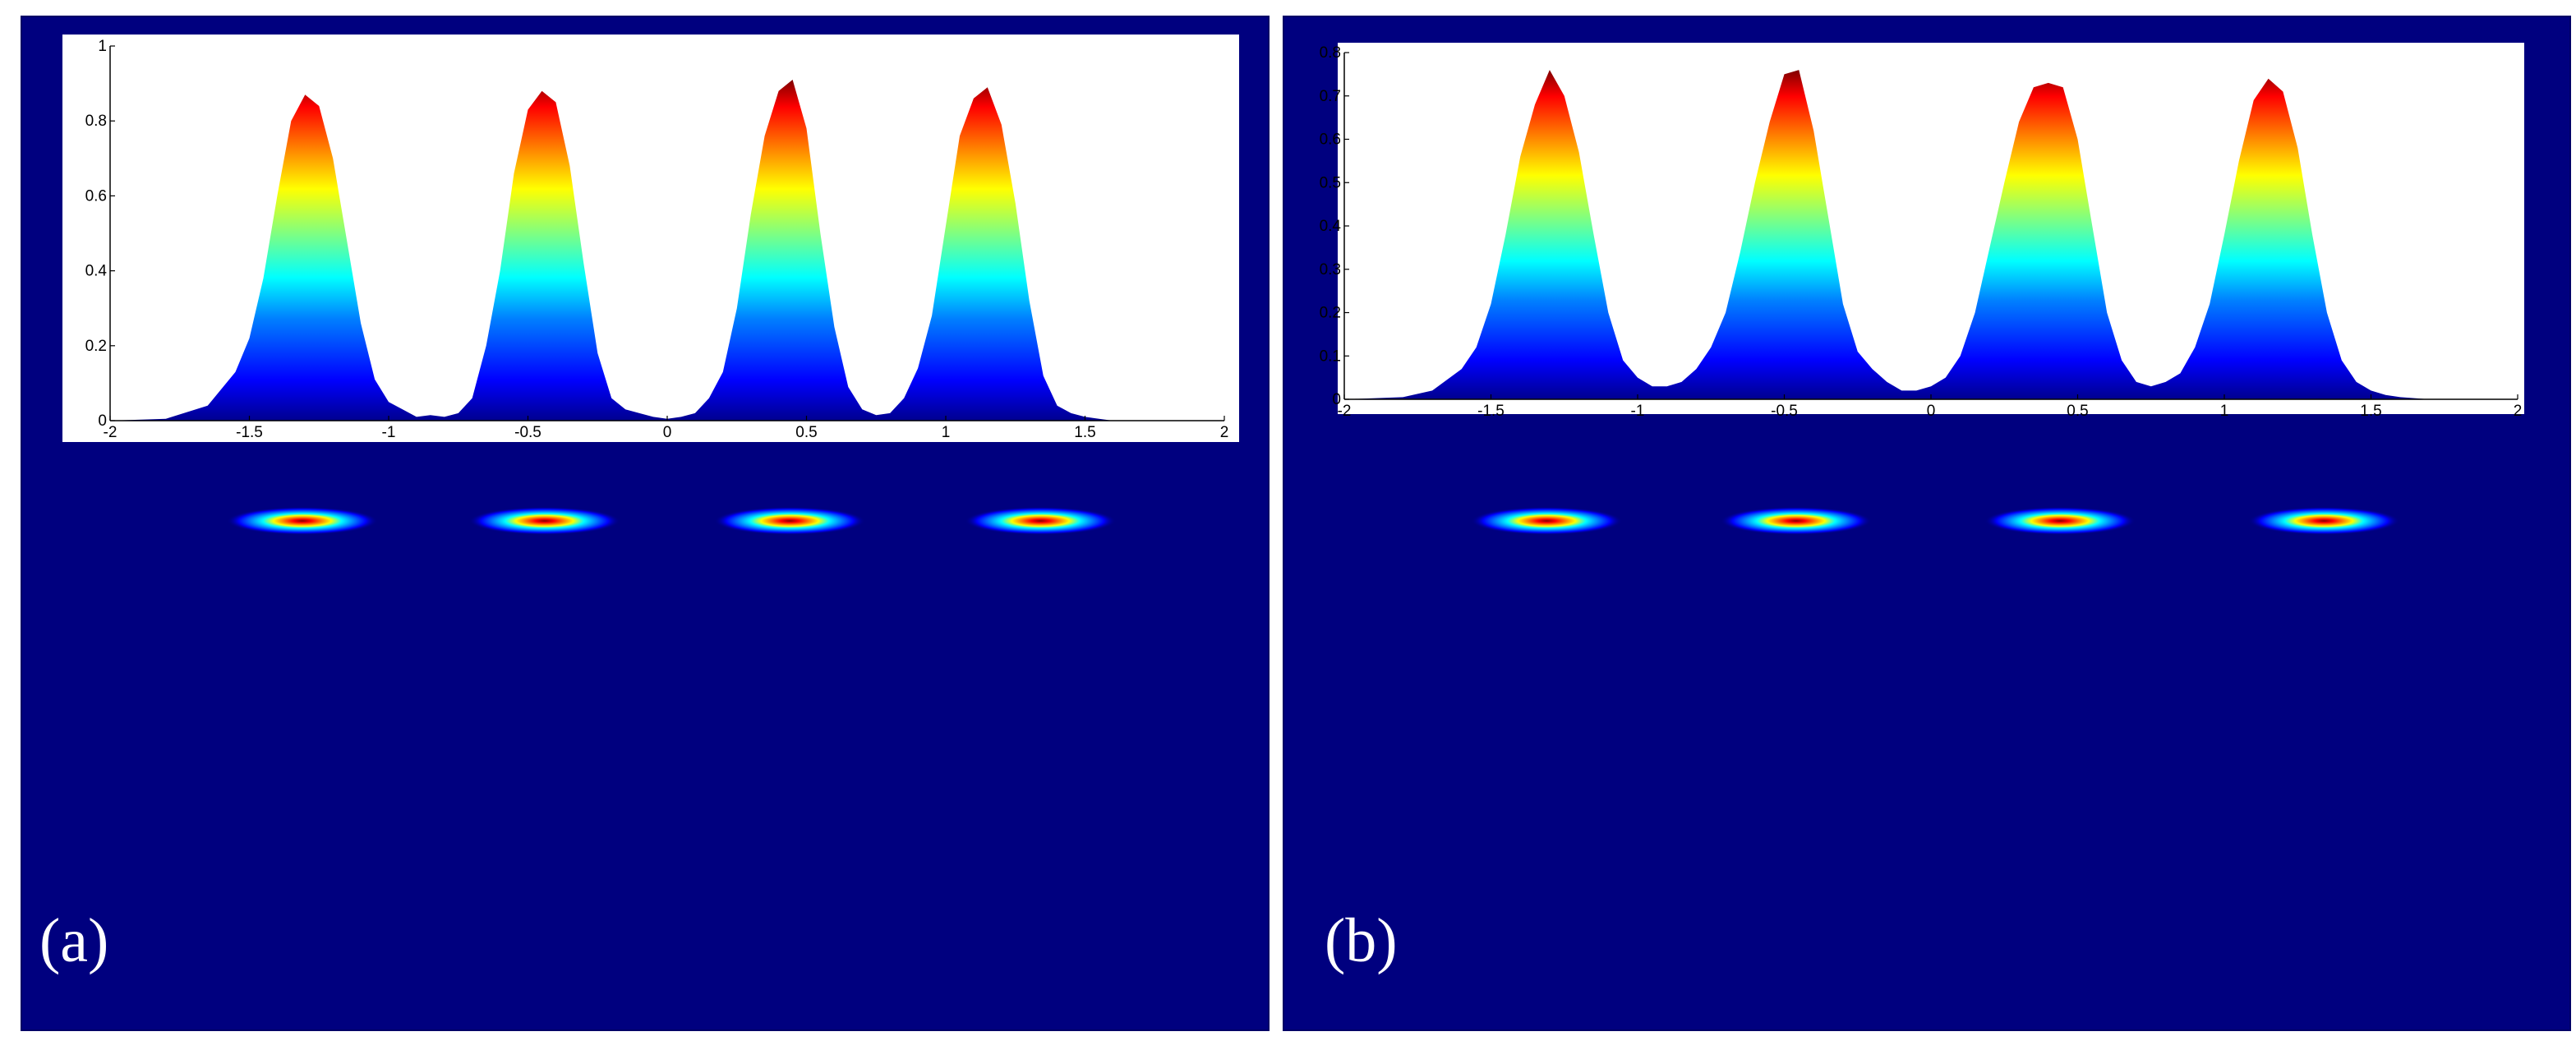  Describe the element at coordinates (111, 432) in the screenshot. I see `panel-a-x-tick-label: -2` at that location.